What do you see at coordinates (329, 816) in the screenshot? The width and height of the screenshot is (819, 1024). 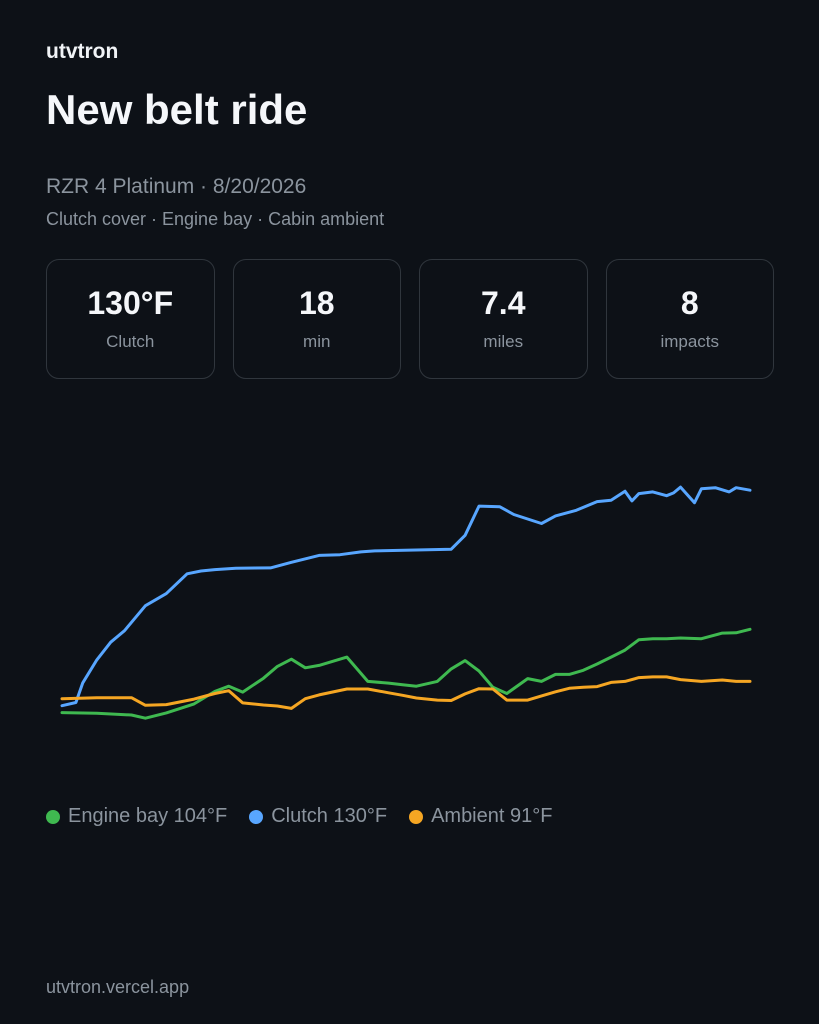 I see `legend-label: Clutch 130°F` at bounding box center [329, 816].